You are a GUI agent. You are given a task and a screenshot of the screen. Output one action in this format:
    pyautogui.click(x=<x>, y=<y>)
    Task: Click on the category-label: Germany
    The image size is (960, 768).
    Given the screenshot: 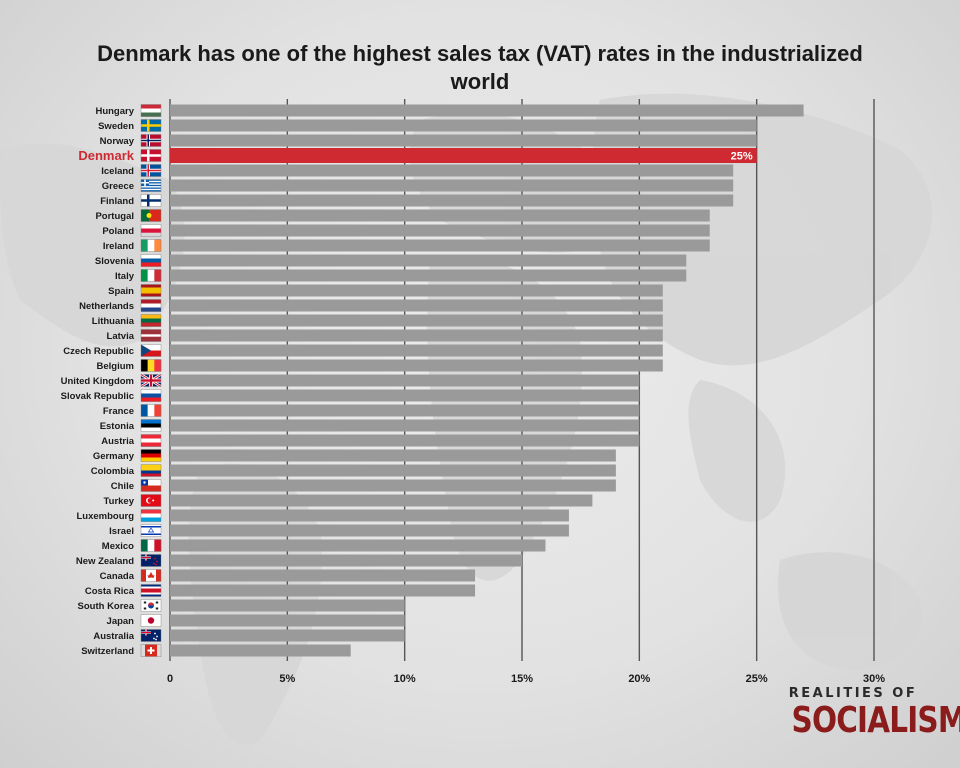 What is the action you would take?
    pyautogui.click(x=114, y=456)
    